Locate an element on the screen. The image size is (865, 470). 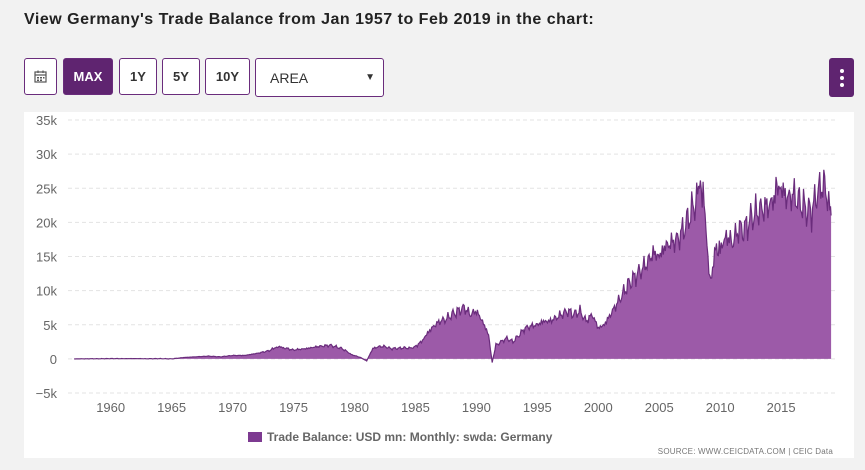
chart-menu-button is located at coordinates (841, 77).